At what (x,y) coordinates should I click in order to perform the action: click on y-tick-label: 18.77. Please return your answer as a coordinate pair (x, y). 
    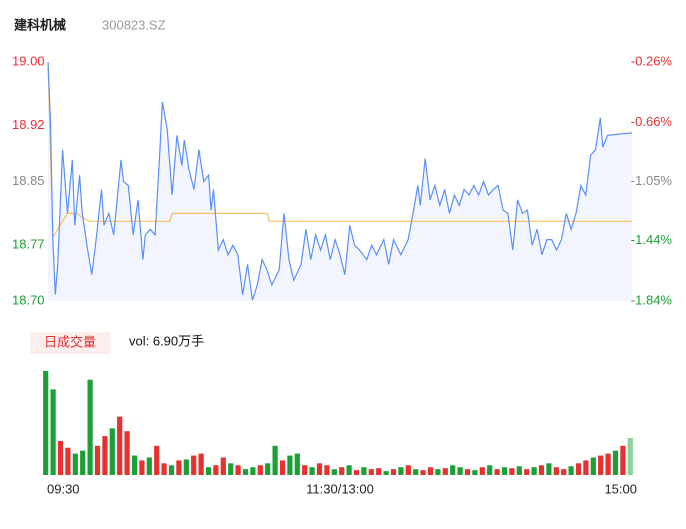
    Looking at the image, I should click on (28, 244).